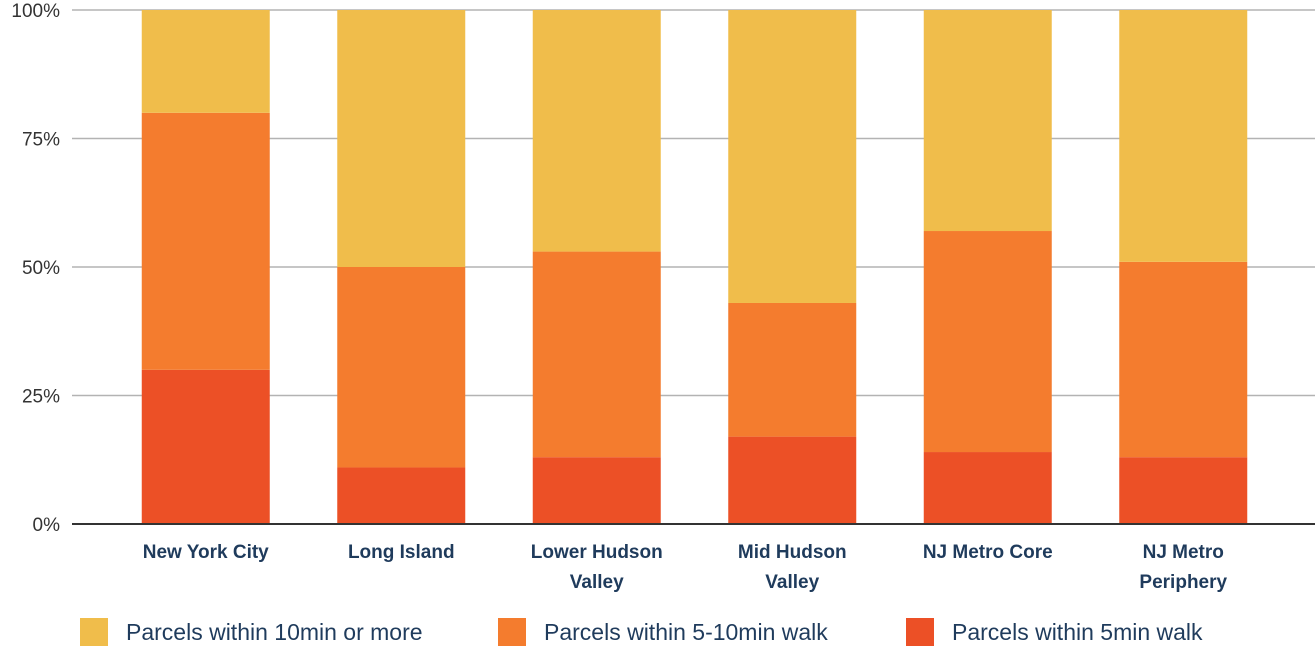 This screenshot has height=654, width=1315. I want to click on x-tick-label-line: Lower Hudson, so click(597, 552).